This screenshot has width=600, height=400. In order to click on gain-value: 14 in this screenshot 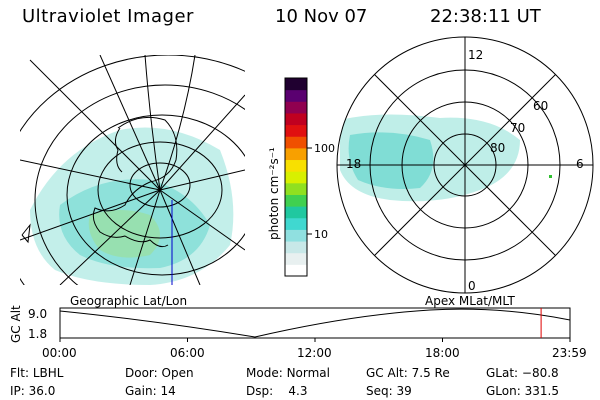, I will do `click(168, 391)`.